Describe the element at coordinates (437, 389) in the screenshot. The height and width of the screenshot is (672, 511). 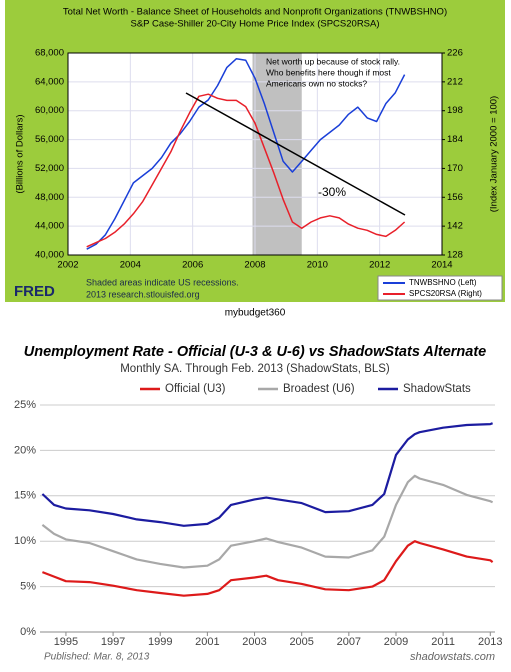
I see `legend-label: ShadowStats` at that location.